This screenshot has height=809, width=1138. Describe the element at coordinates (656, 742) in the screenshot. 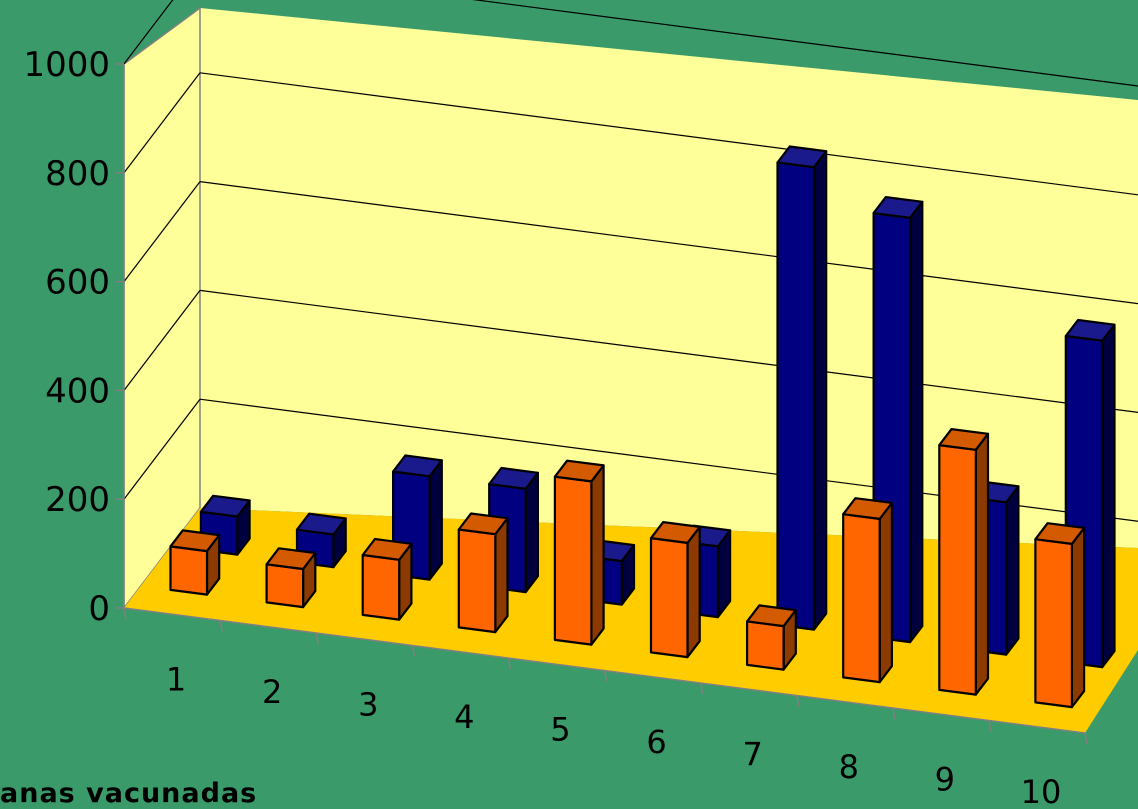

I see `x-tick-label-6: 6` at that location.